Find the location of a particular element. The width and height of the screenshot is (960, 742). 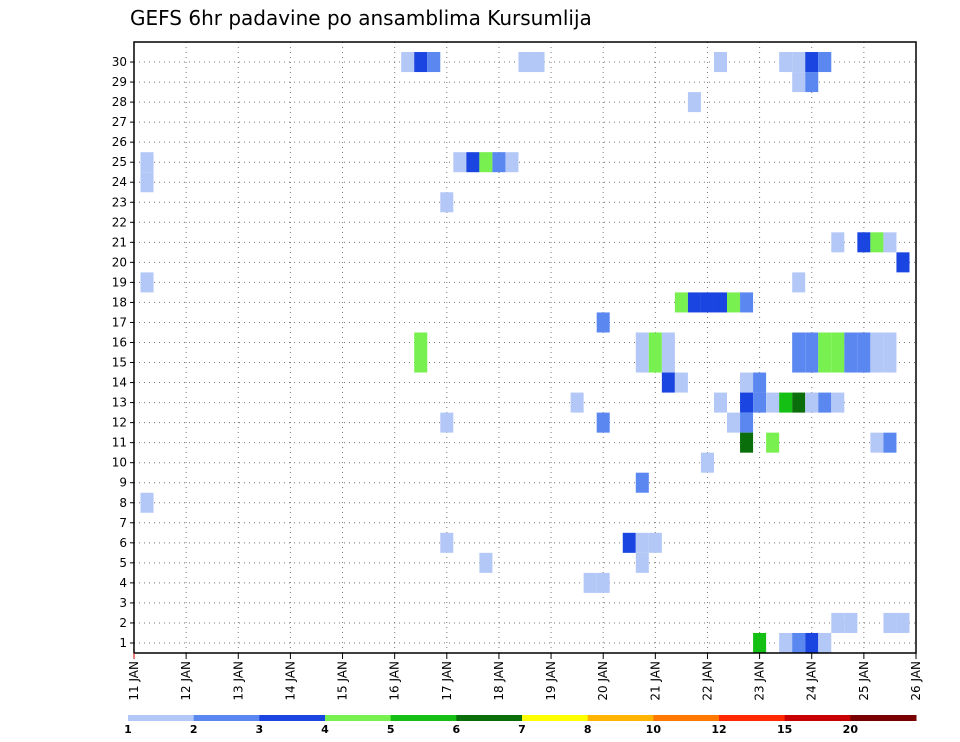

colorbar-label: 5 is located at coordinates (391, 729).